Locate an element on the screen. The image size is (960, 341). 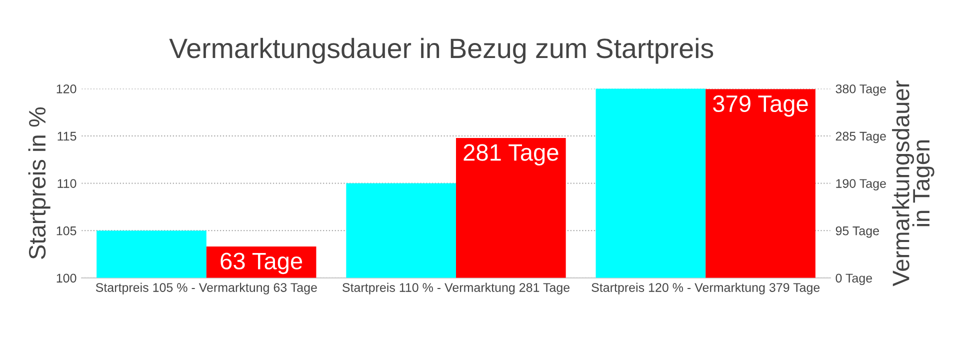
data-label: 281 Tage is located at coordinates (511, 155).